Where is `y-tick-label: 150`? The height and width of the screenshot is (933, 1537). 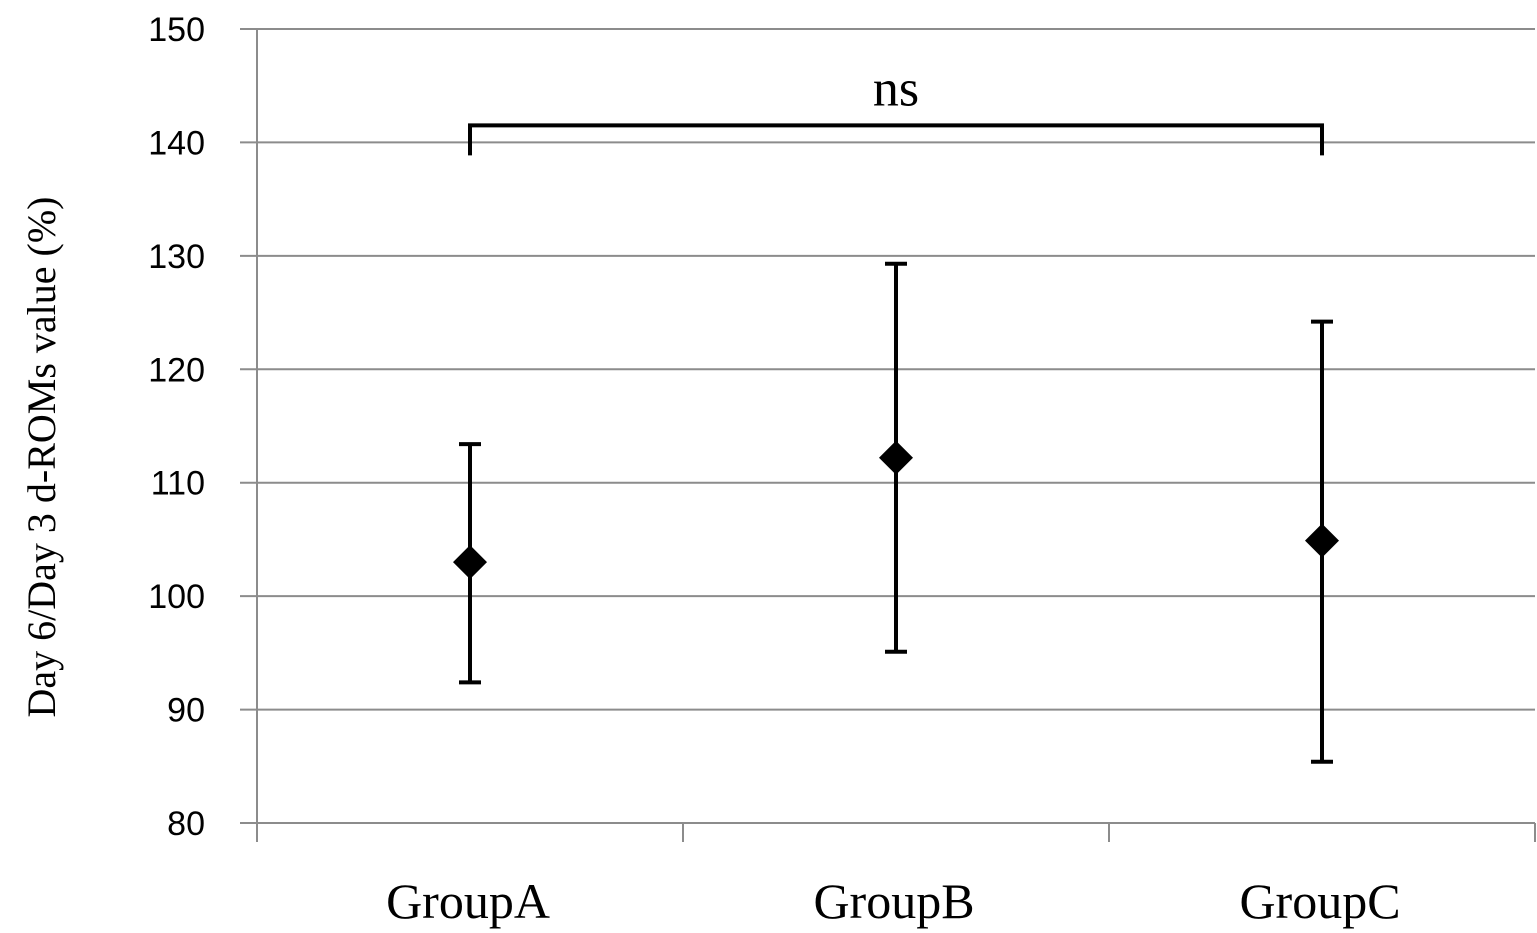
y-tick-label: 150 is located at coordinates (176, 30).